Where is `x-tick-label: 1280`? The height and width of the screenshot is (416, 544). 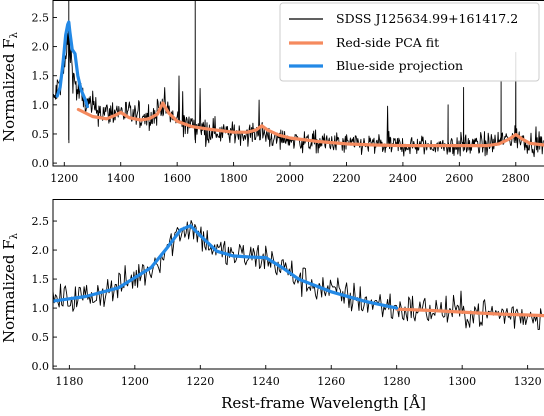
x-tick-label: 1280 is located at coordinates (397, 381).